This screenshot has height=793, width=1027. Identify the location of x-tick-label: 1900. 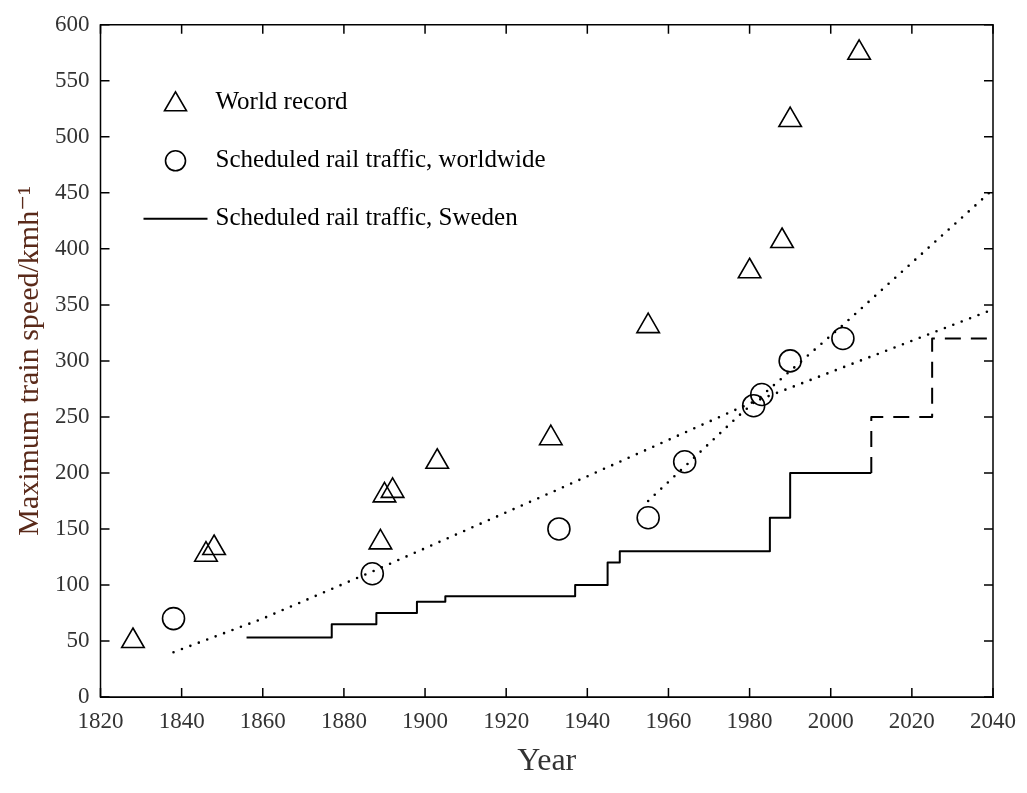
(425, 720).